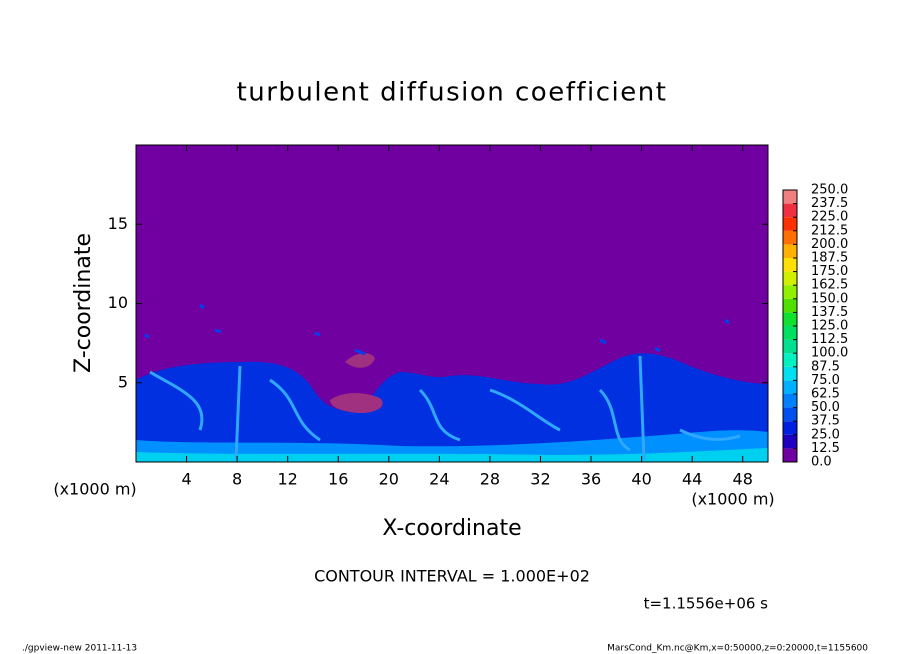 Image resolution: width=904 pixels, height=654 pixels. I want to click on chart-title: turbulent diffusion coefficient, so click(452, 93).